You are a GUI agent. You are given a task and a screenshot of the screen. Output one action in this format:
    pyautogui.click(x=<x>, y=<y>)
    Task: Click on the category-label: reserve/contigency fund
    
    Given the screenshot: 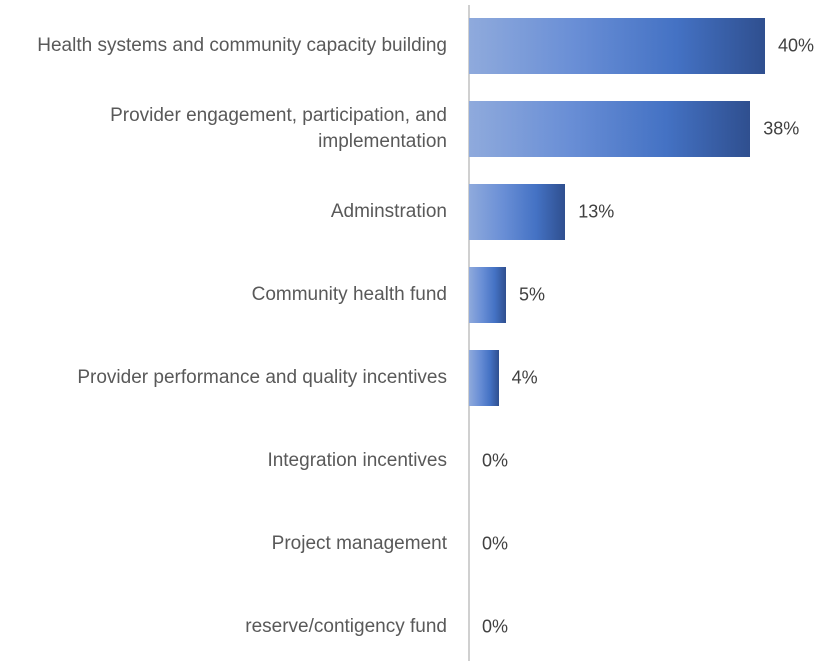 What is the action you would take?
    pyautogui.click(x=346, y=626)
    